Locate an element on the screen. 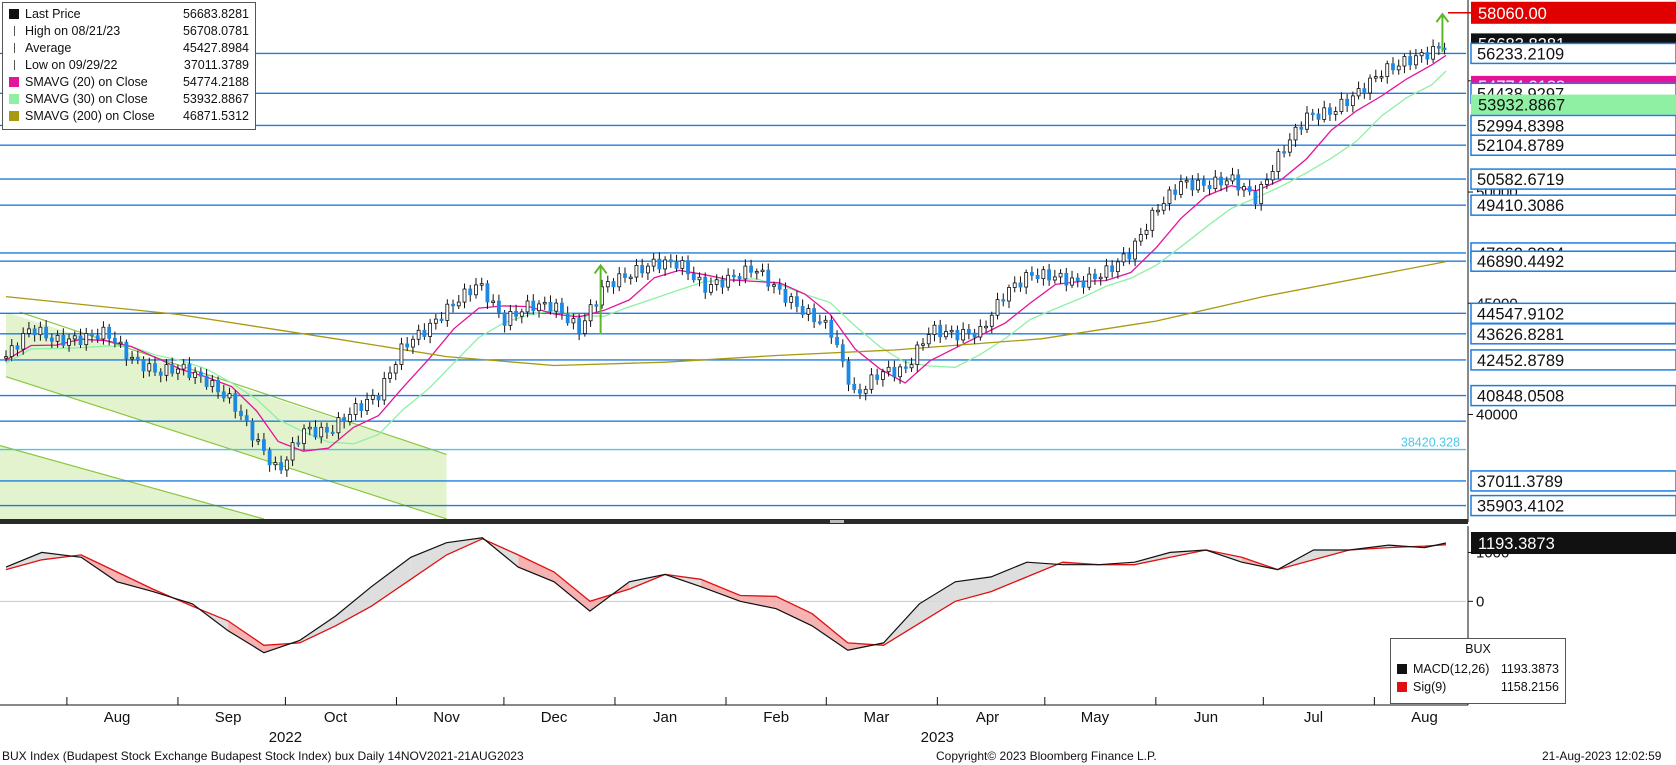 This screenshot has width=1676, height=765. x-axis-month-label: Apr is located at coordinates (987, 717).